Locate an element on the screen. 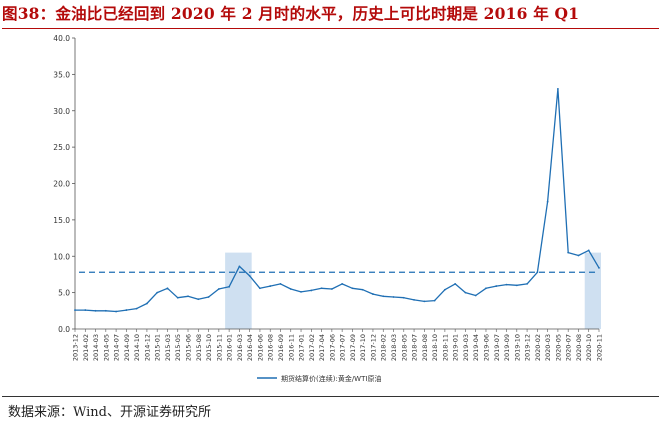 The height and width of the screenshot is (427, 661). x-tick-label: 2014-02 is located at coordinates (86, 347).